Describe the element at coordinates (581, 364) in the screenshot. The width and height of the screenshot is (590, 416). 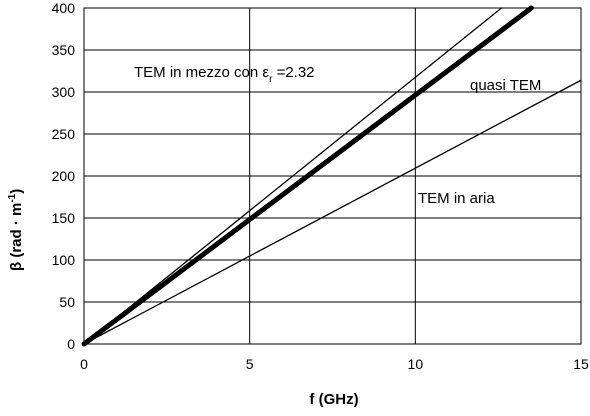
I see `x-tick-label: 15` at that location.